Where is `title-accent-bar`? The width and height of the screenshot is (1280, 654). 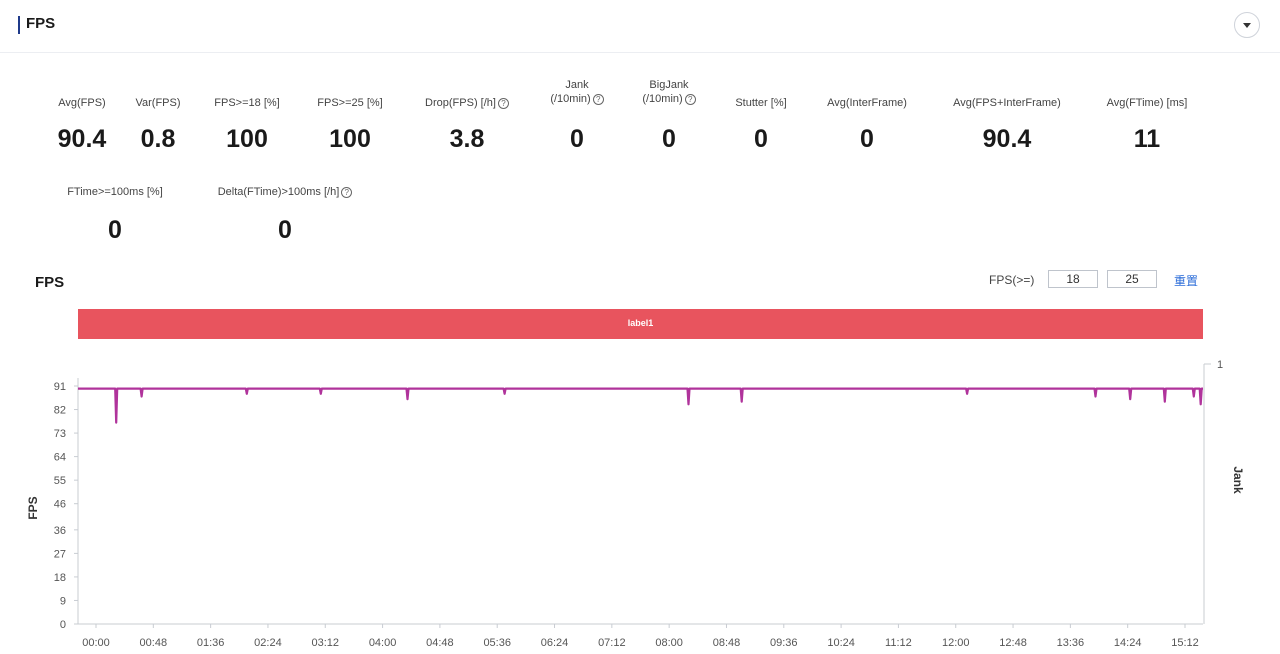
title-accent-bar is located at coordinates (19, 25).